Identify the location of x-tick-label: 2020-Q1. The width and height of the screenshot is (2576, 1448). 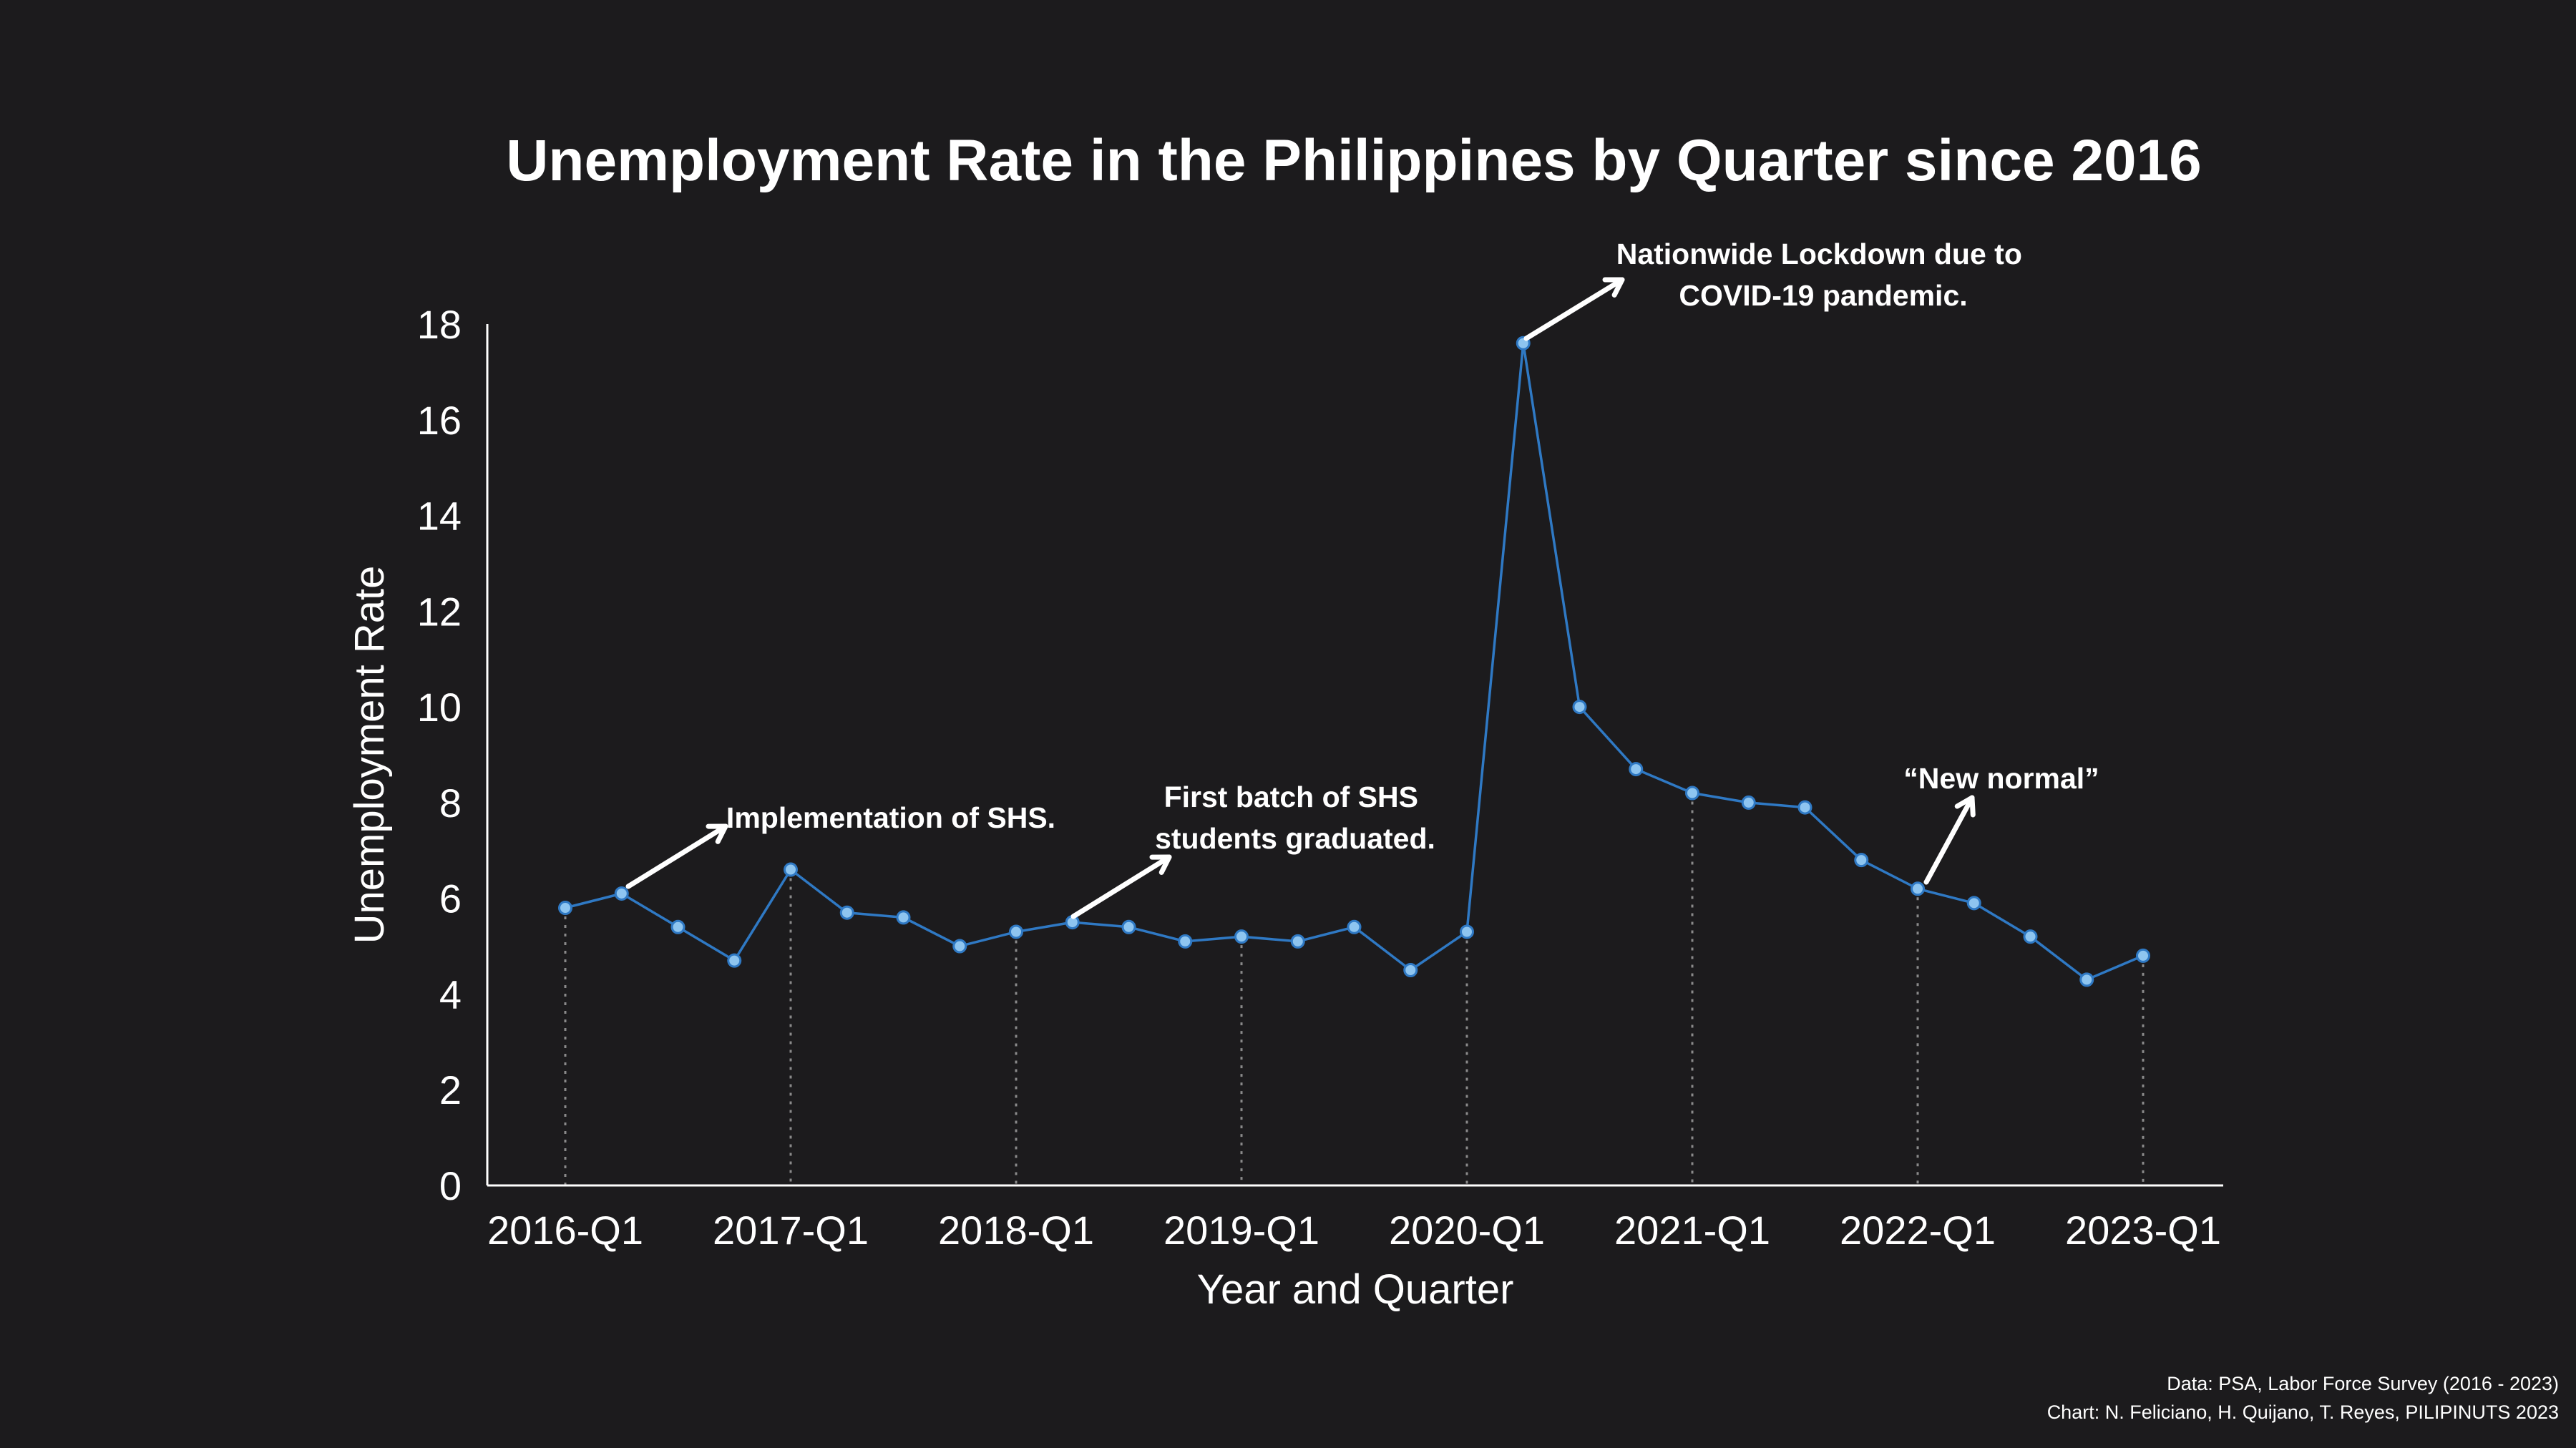
(1467, 1230).